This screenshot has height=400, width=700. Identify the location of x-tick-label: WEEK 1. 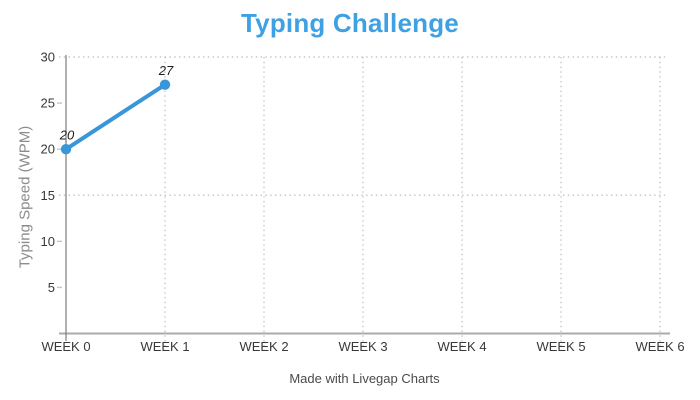
(164, 346).